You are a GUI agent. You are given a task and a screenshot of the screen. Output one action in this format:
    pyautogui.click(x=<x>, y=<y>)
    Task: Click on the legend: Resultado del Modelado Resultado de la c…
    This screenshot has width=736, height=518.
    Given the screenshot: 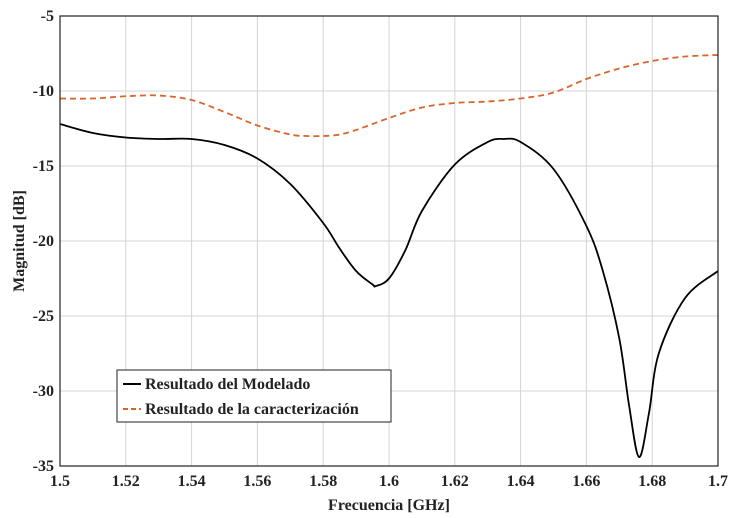 What is the action you would take?
    pyautogui.click(x=254, y=396)
    